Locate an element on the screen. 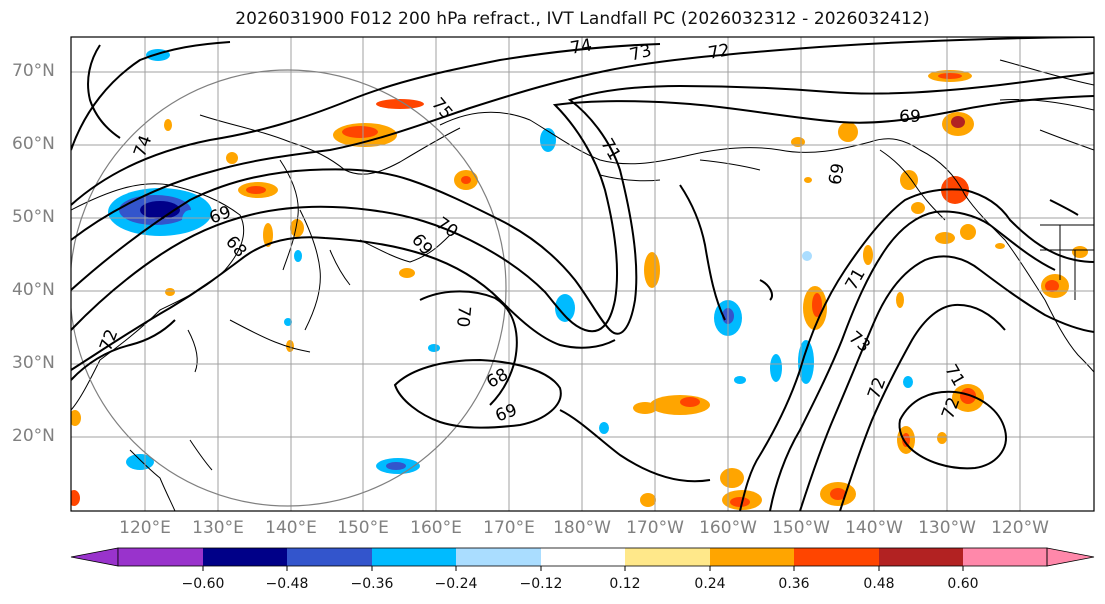 This screenshot has height=604, width=1105. lat-label-60n: 60°N is located at coordinates (33, 144).